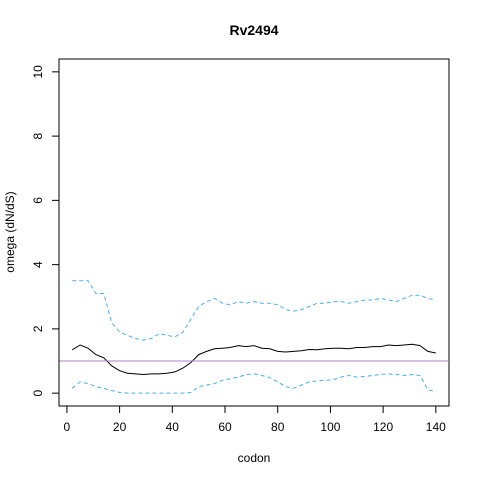 This screenshot has width=480, height=480. What do you see at coordinates (436, 427) in the screenshot?
I see `x-tick-label: 140` at bounding box center [436, 427].